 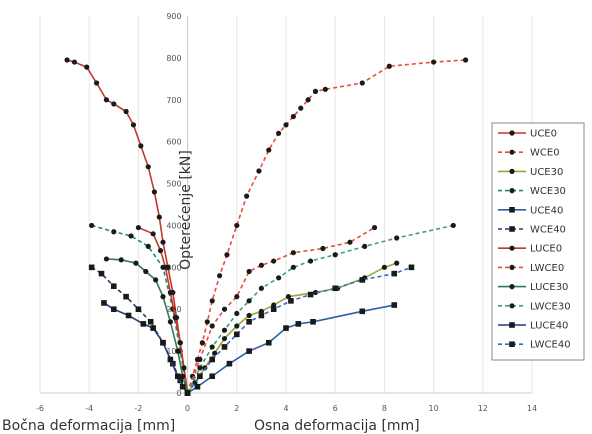 I want to click on legend-label-WCE30: WCE30, so click(x=548, y=191).